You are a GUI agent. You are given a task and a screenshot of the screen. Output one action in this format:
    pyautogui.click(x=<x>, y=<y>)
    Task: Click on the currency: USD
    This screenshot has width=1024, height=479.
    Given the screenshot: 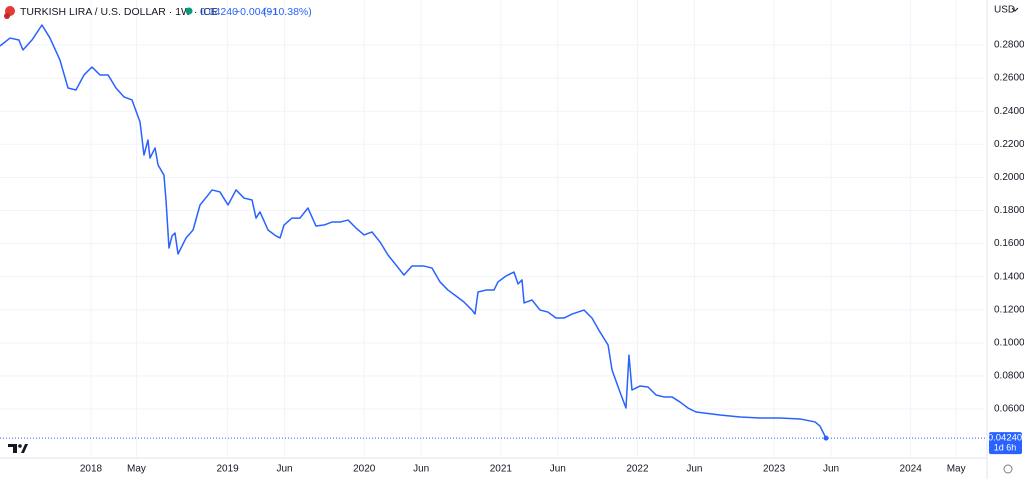 What is the action you would take?
    pyautogui.click(x=1004, y=10)
    